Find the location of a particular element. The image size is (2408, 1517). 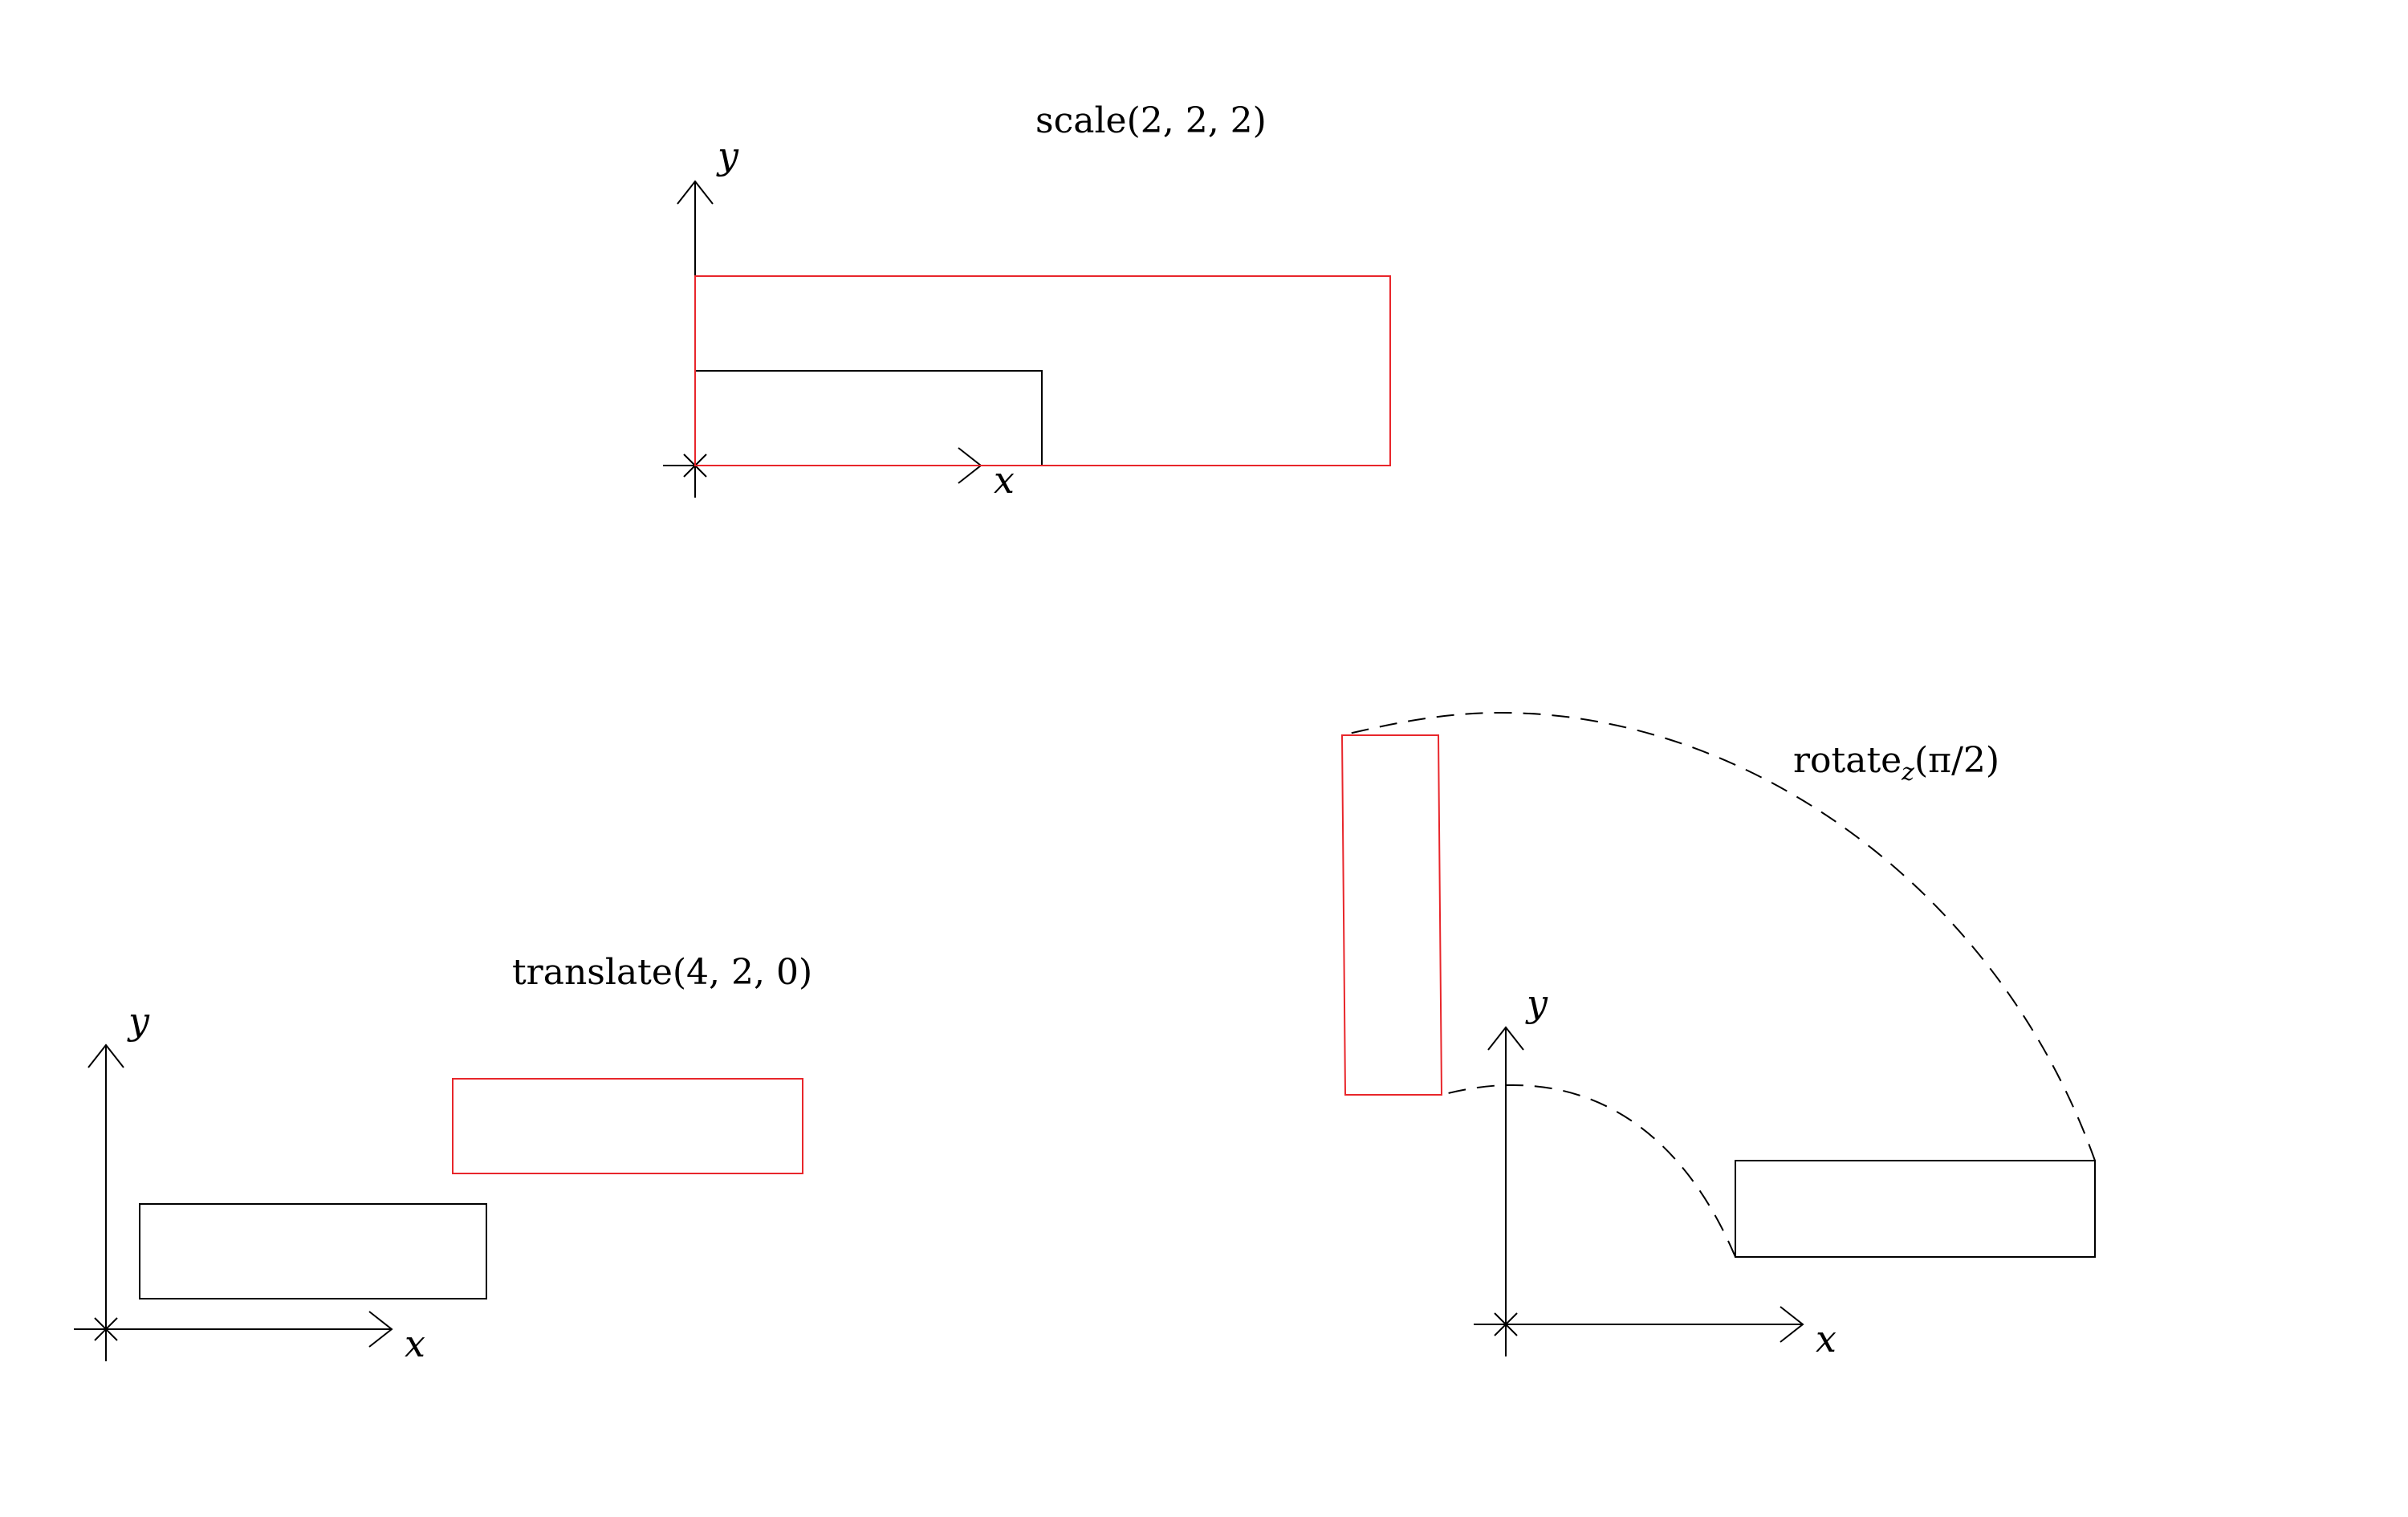

rotate-original-rect is located at coordinates (1915, 1209).